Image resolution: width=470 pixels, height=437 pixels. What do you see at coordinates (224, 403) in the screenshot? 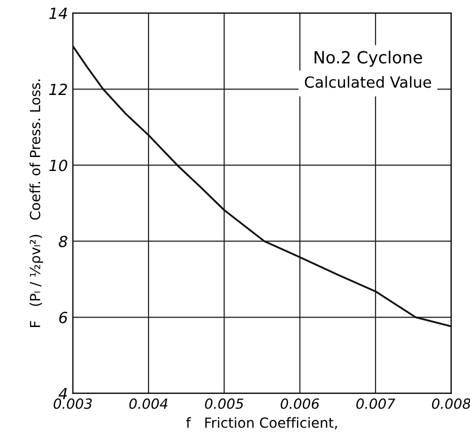
I see `x-tick-label: 0.005` at bounding box center [224, 403].